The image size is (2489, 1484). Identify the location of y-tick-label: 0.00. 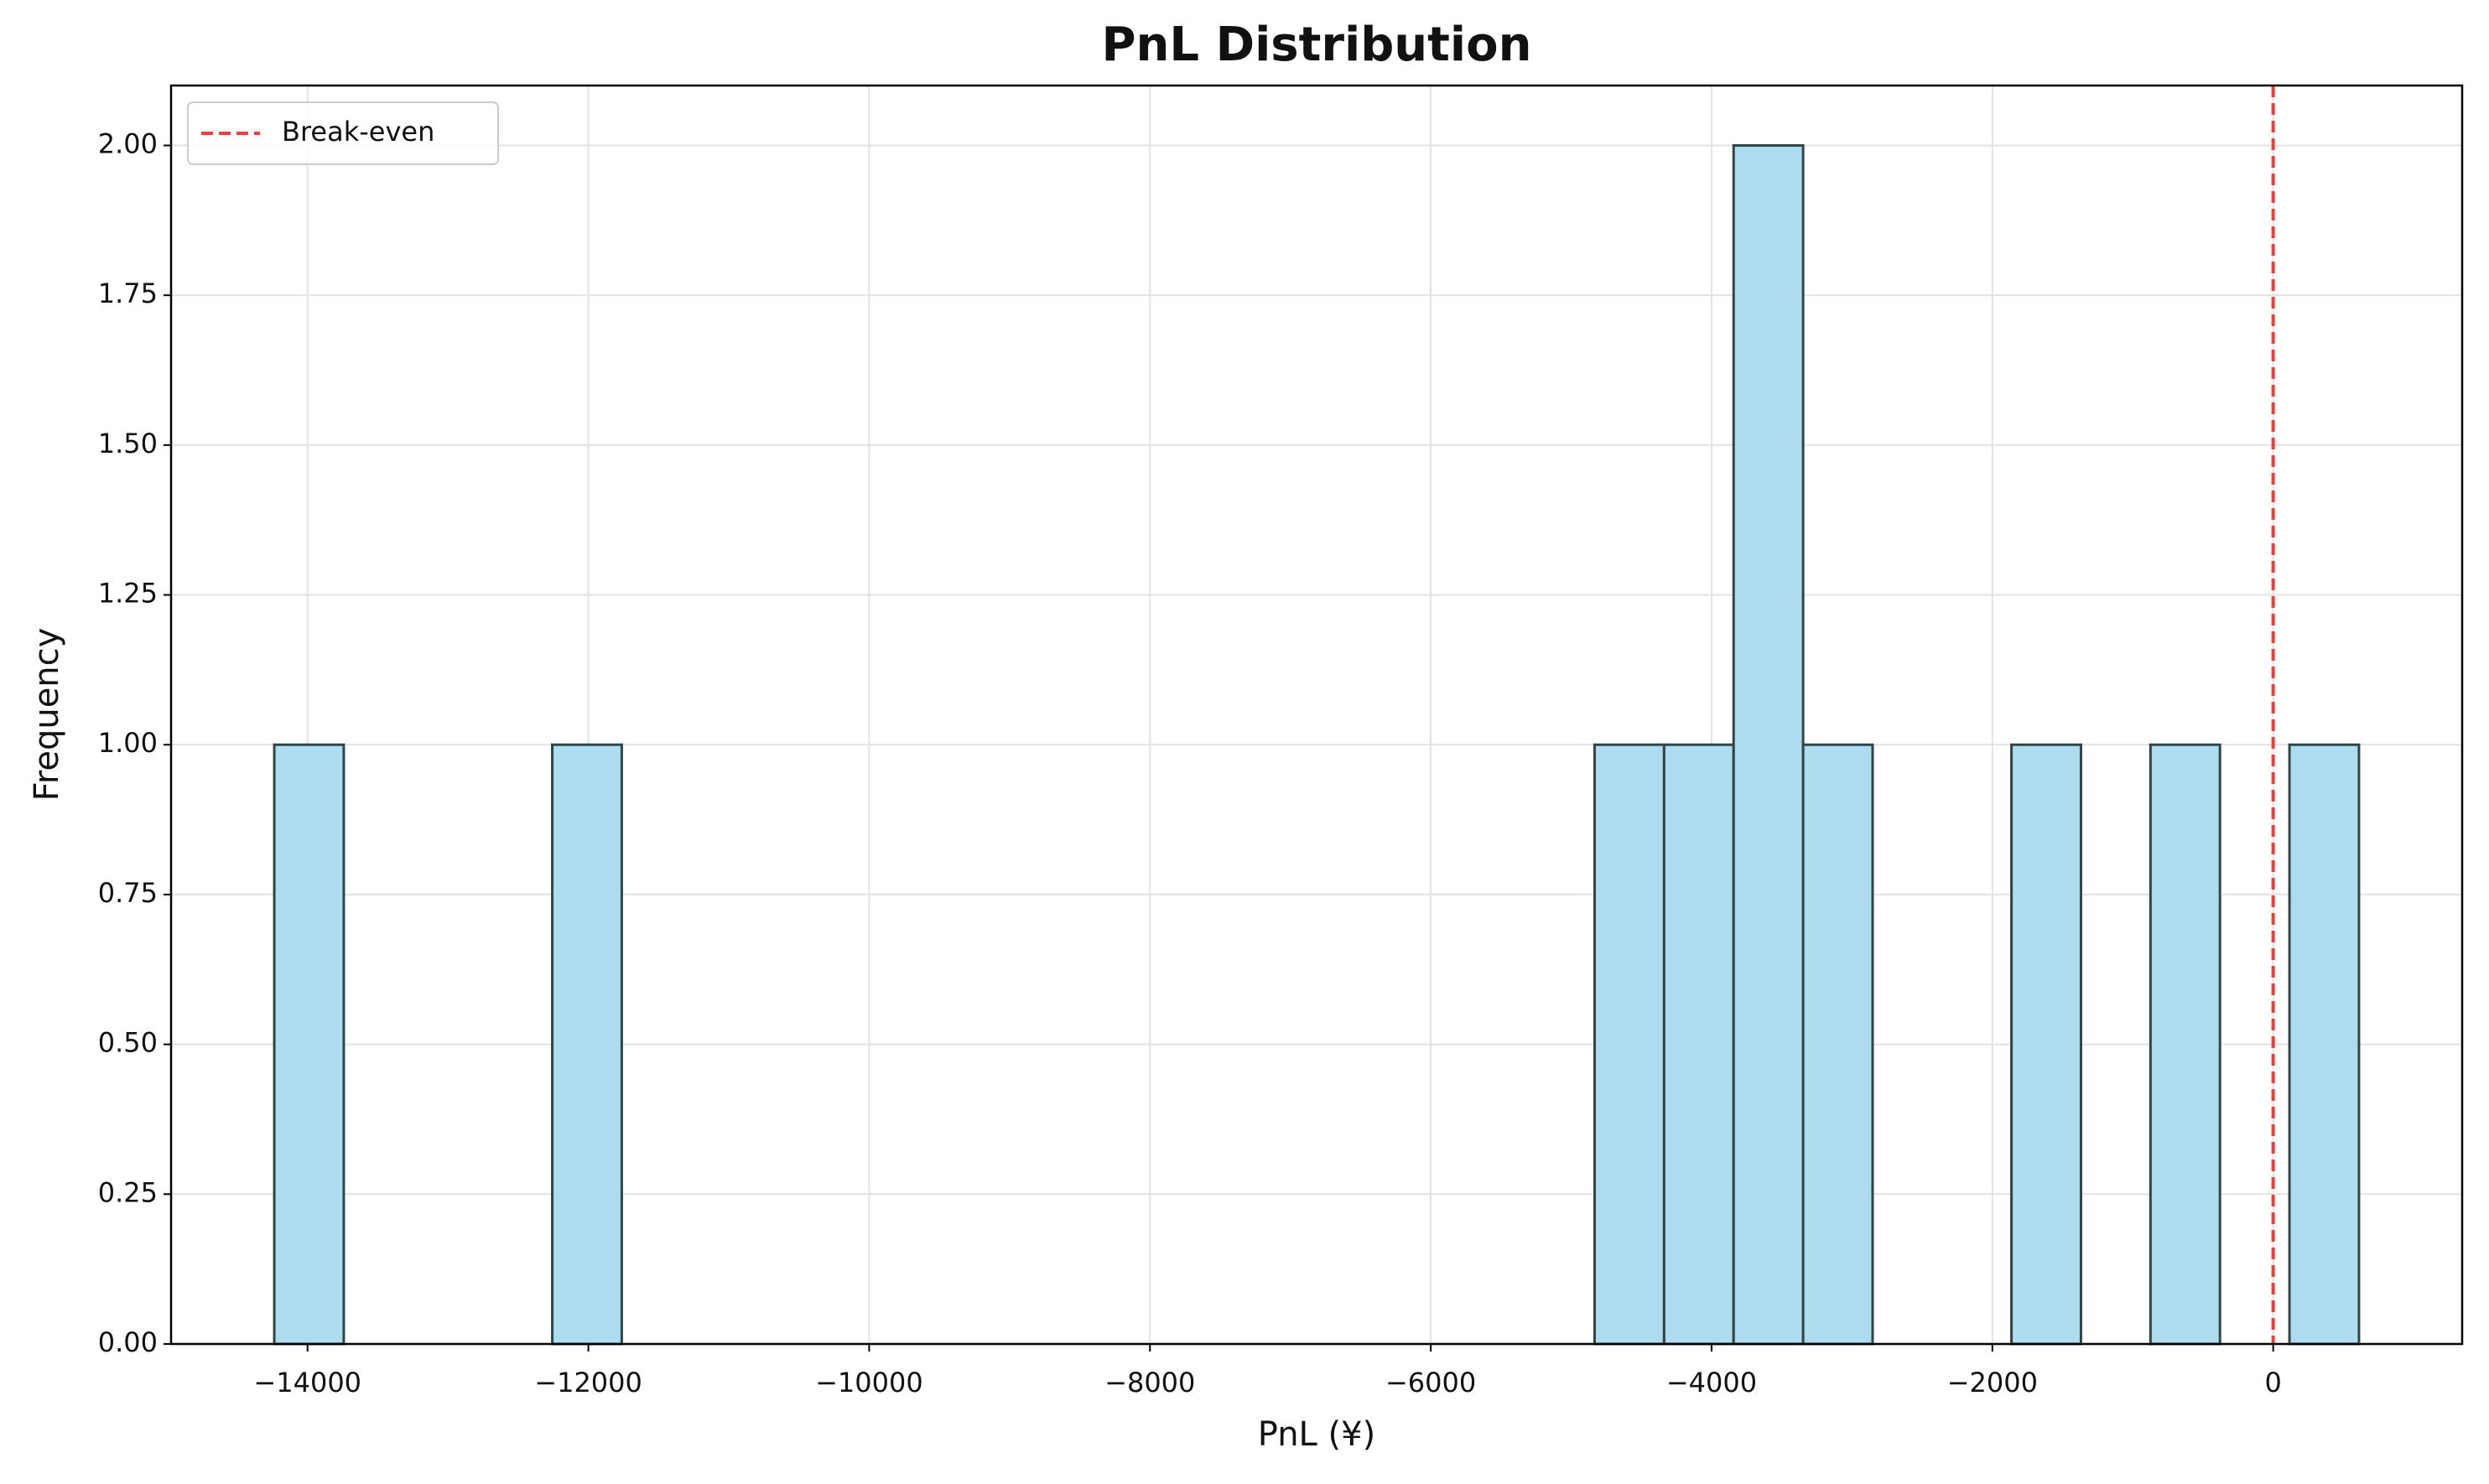
(128, 1342).